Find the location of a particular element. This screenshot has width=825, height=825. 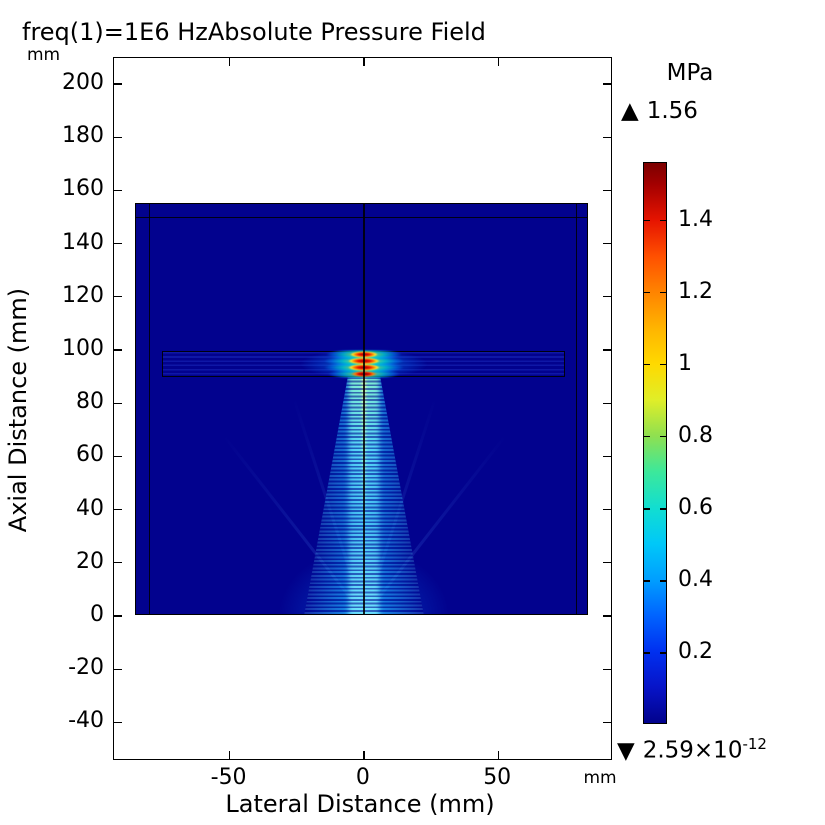

x-axis-unit-label: mm is located at coordinates (600, 778).